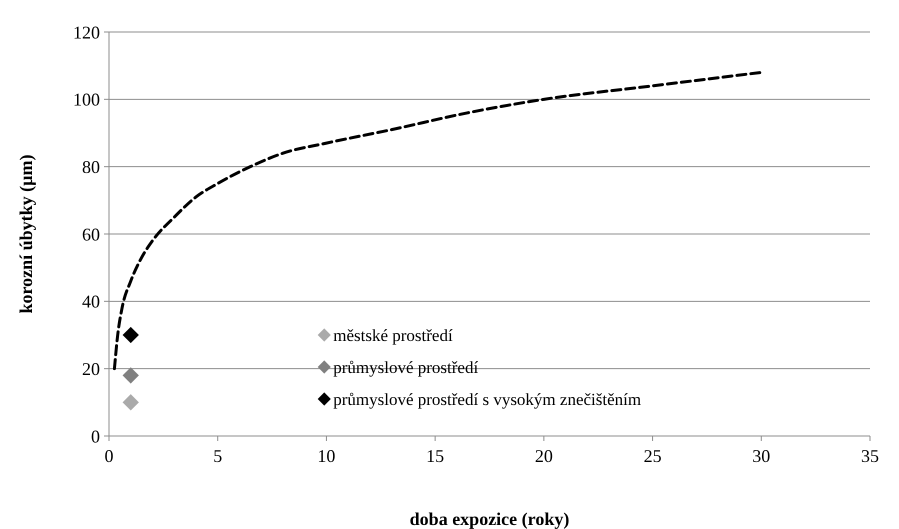  What do you see at coordinates (95, 436) in the screenshot?
I see `y-tick-label: 0` at bounding box center [95, 436].